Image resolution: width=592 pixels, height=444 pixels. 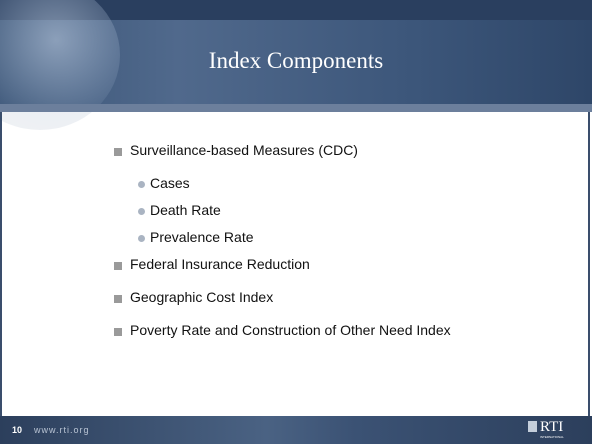 I want to click on bullet-text: Prevalence Rate, so click(x=202, y=237).